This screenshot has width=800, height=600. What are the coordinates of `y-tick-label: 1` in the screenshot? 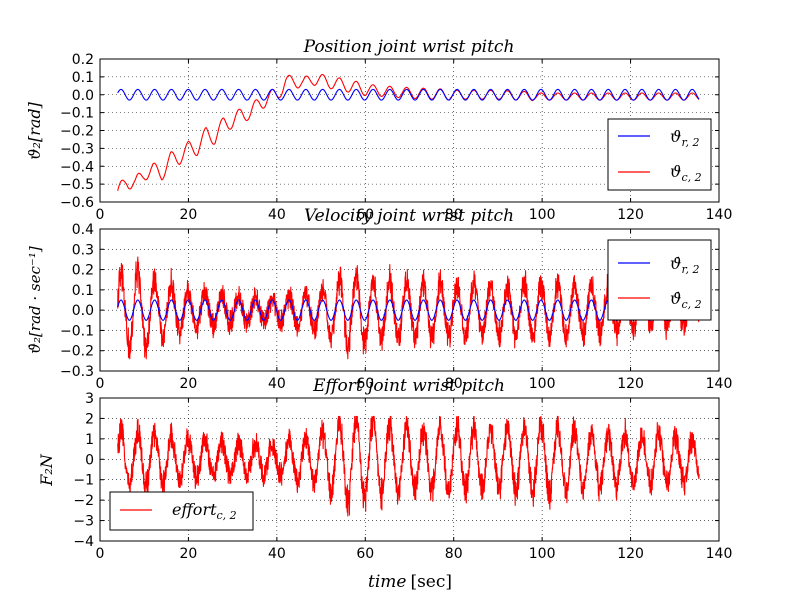 It's located at (89, 440).